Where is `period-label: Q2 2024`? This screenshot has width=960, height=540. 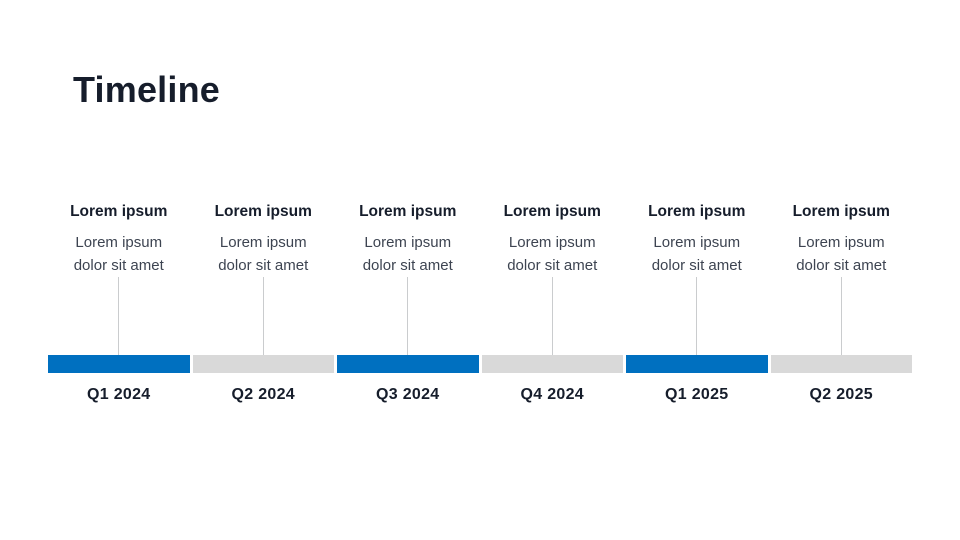 period-label: Q2 2024 is located at coordinates (263, 394).